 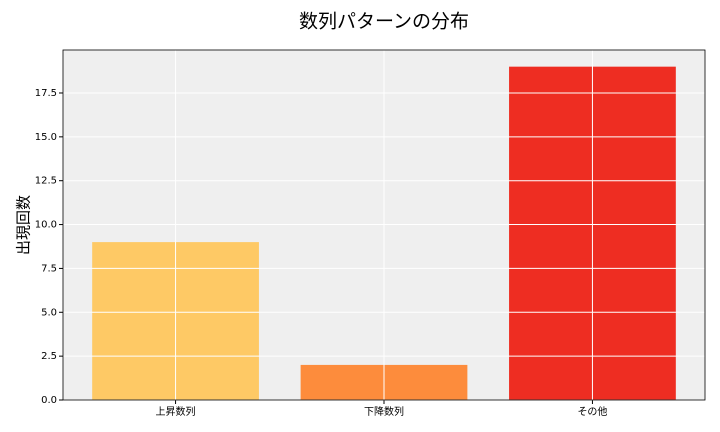 I want to click on y-tick-label: 10.0, so click(x=46, y=225).